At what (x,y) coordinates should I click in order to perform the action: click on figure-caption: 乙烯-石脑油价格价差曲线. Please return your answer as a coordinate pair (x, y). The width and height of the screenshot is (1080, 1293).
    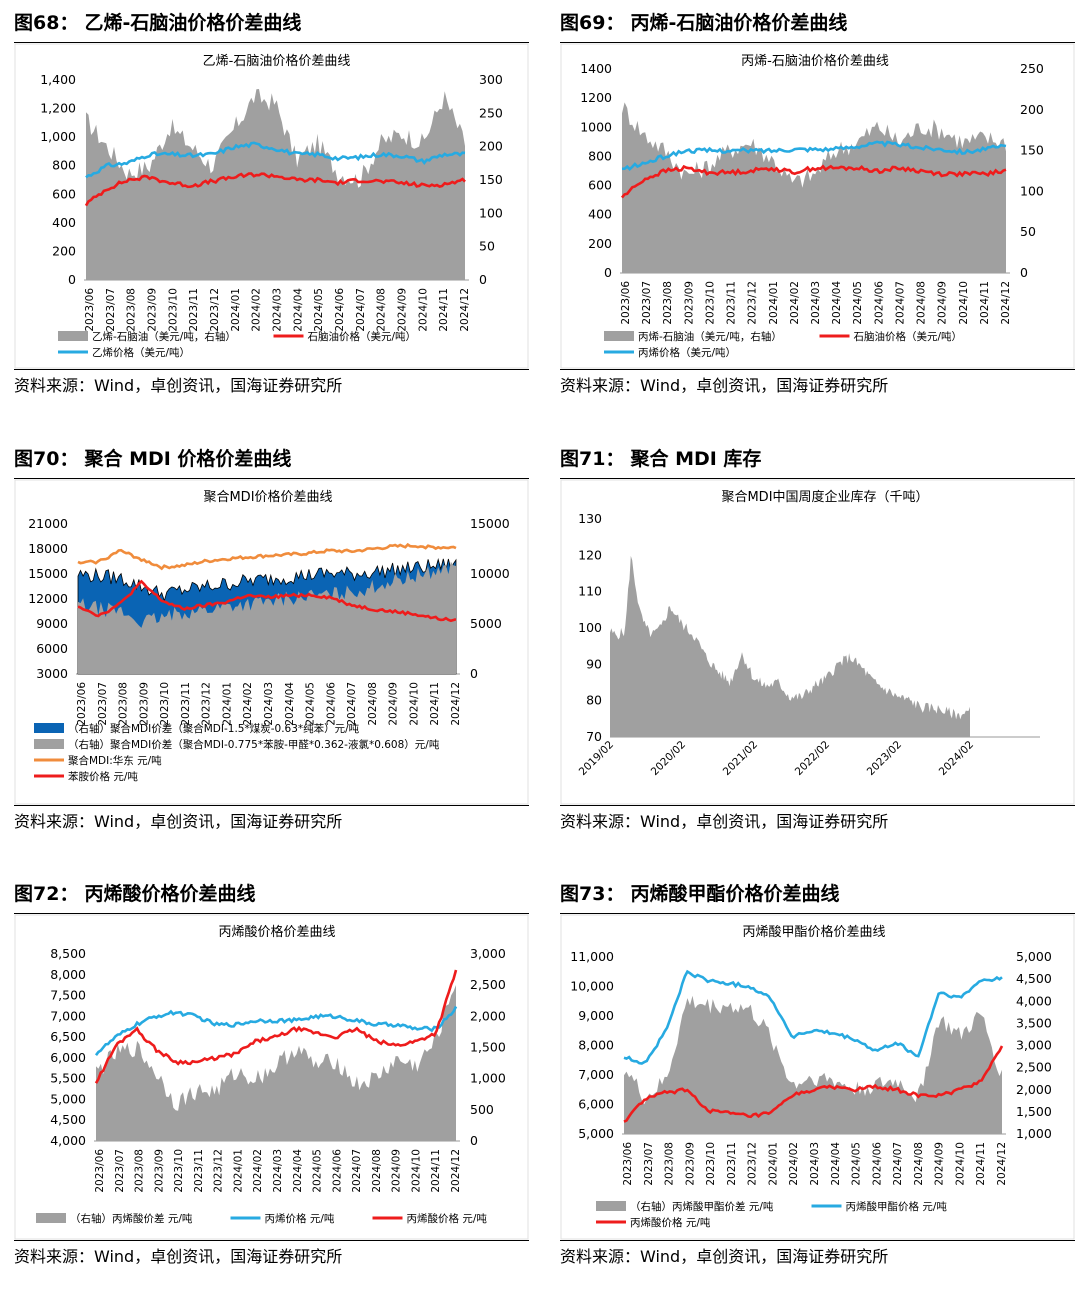
    Looking at the image, I should click on (193, 23).